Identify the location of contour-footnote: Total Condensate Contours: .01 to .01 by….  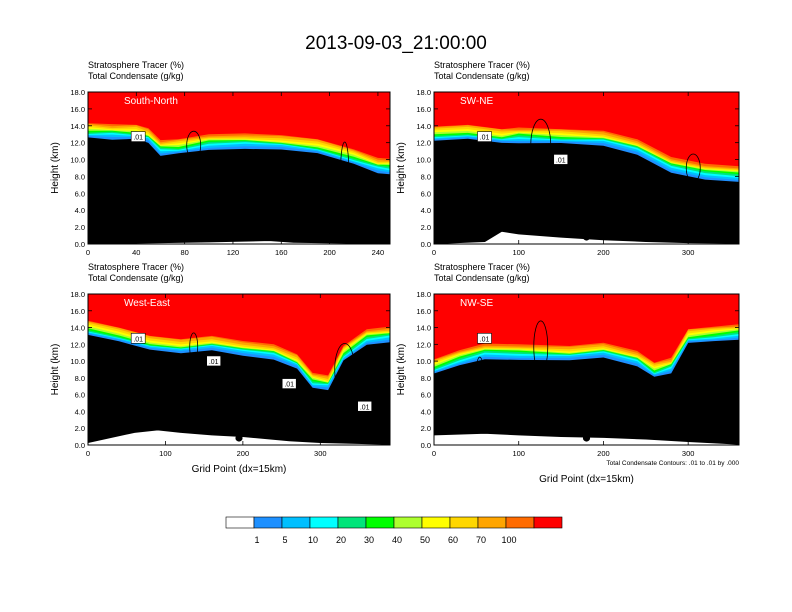
(672, 463).